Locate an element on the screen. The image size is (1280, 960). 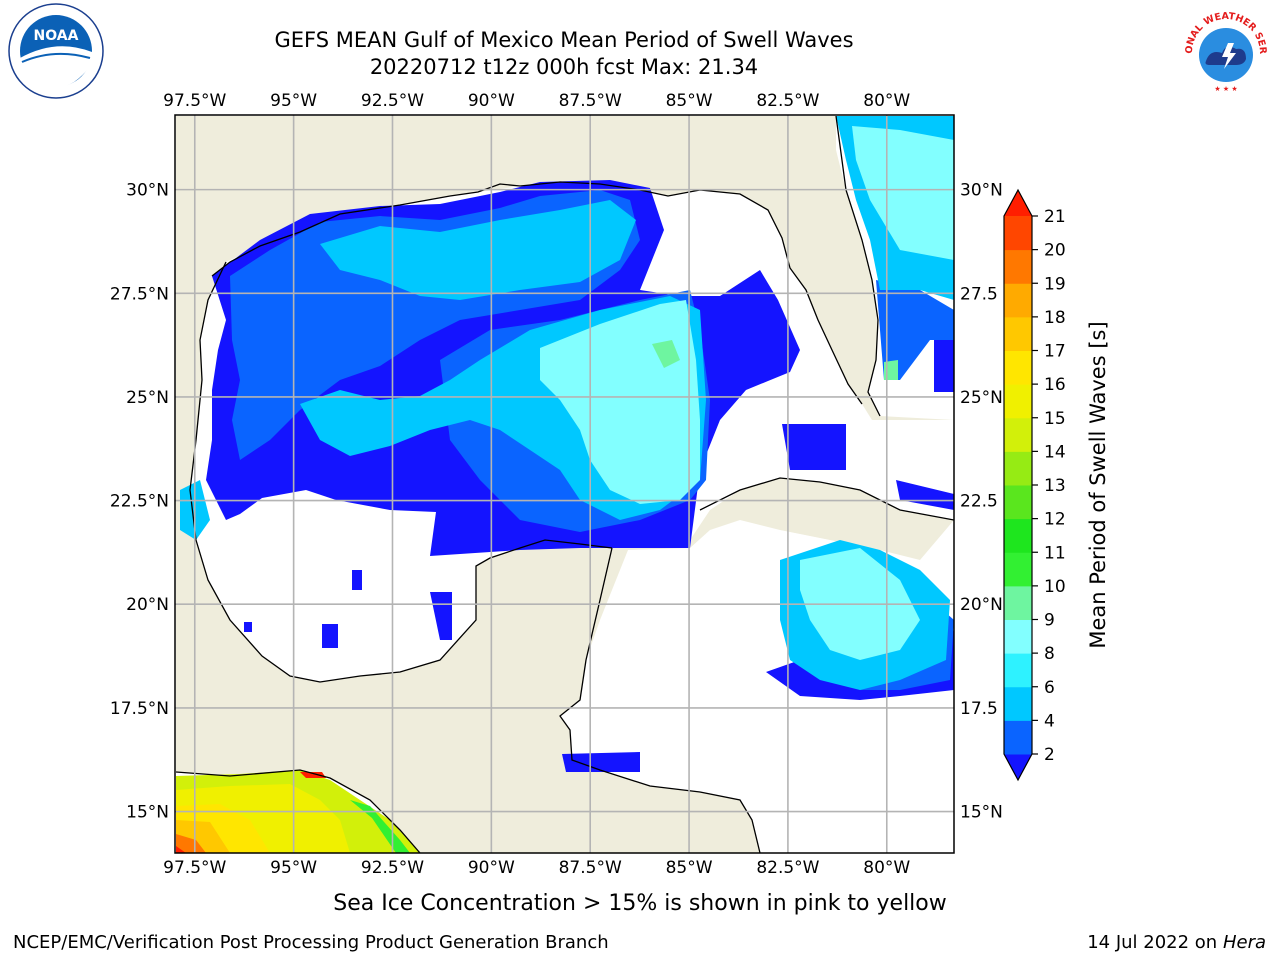
lon-tick-label-bottom: 87.5°W is located at coordinates (590, 868).